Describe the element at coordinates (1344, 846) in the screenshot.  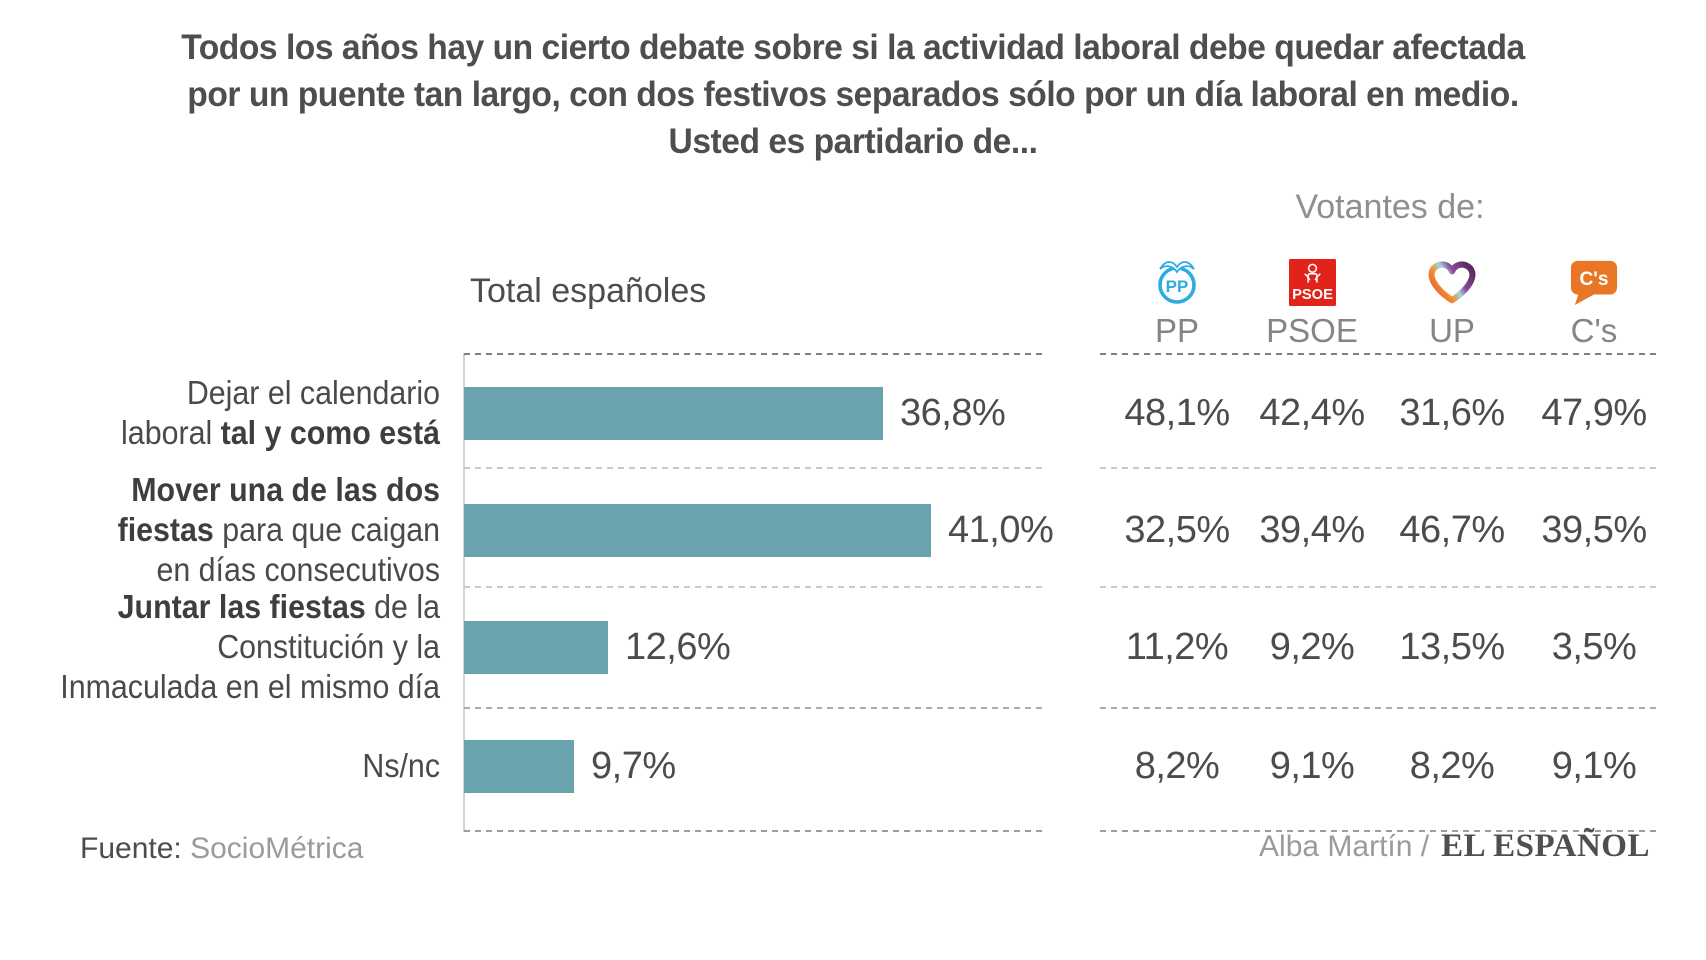
I see `author-name: Alba Martín /` at that location.